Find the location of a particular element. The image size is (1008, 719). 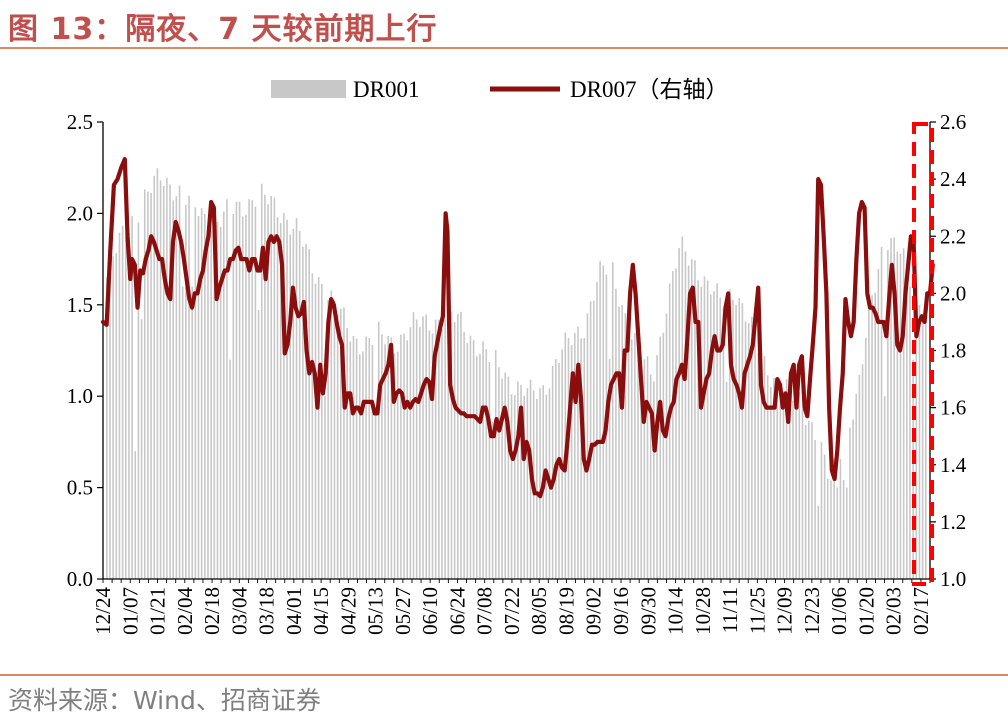

x-tick-label: 05/27 is located at coordinates (403, 611).